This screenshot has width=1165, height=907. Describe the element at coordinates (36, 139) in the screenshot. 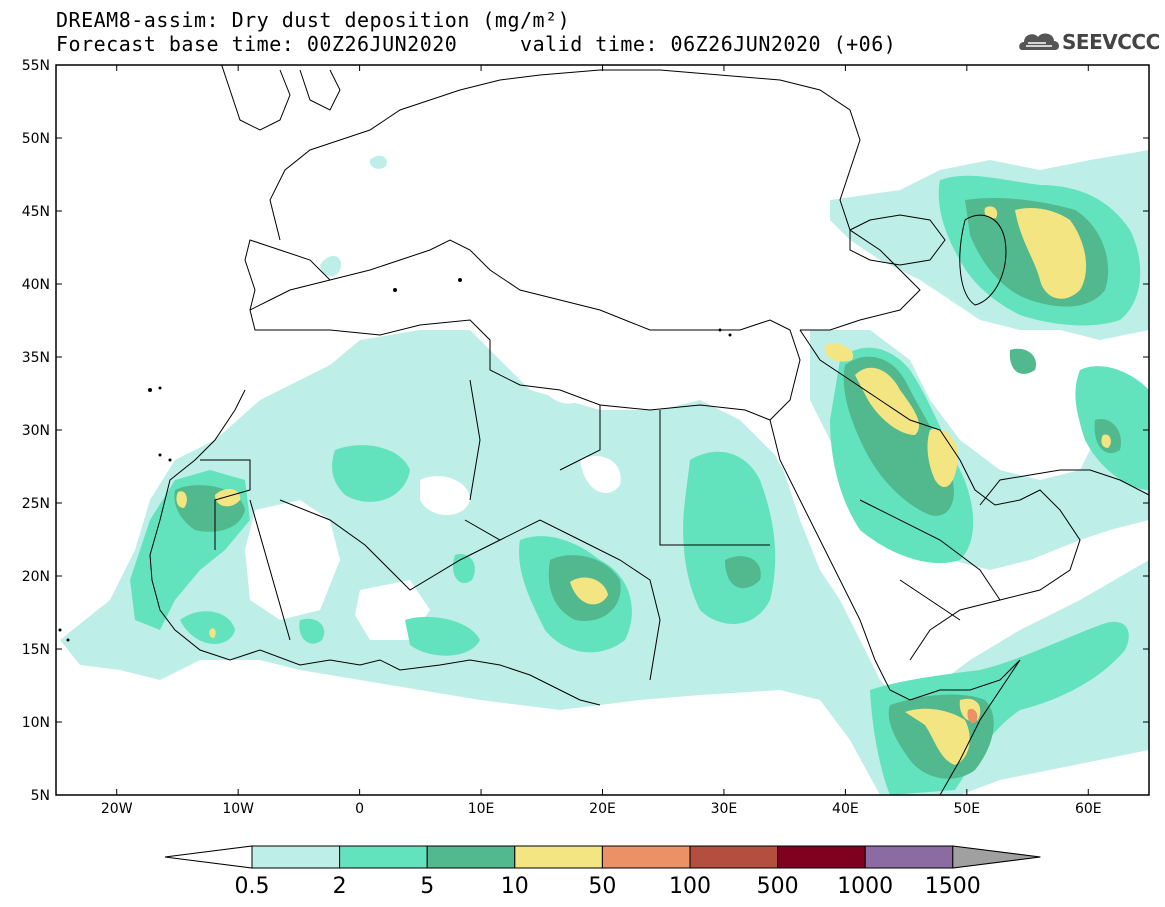

I see `lat-label: 50N` at that location.